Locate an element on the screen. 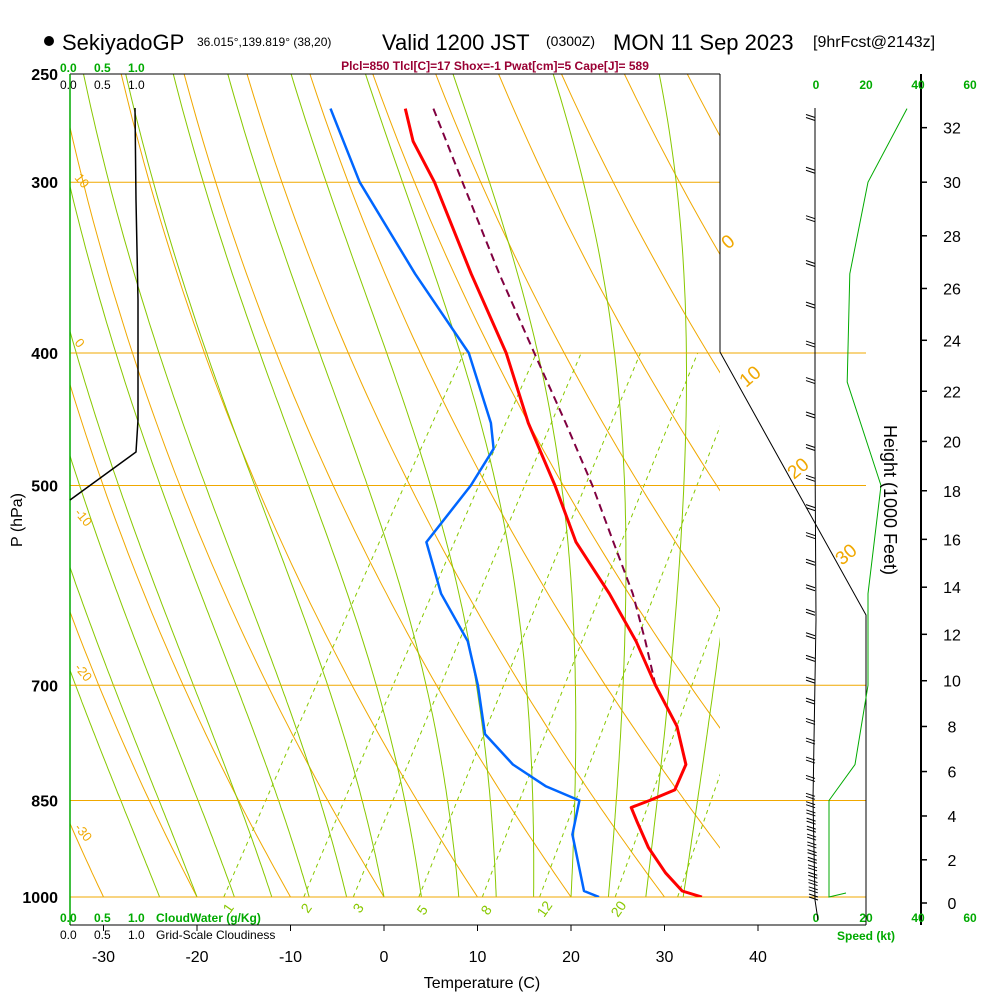 The height and width of the screenshot is (1000, 1000). height-axis-title: Height (1000 Feet) is located at coordinates (890, 500).